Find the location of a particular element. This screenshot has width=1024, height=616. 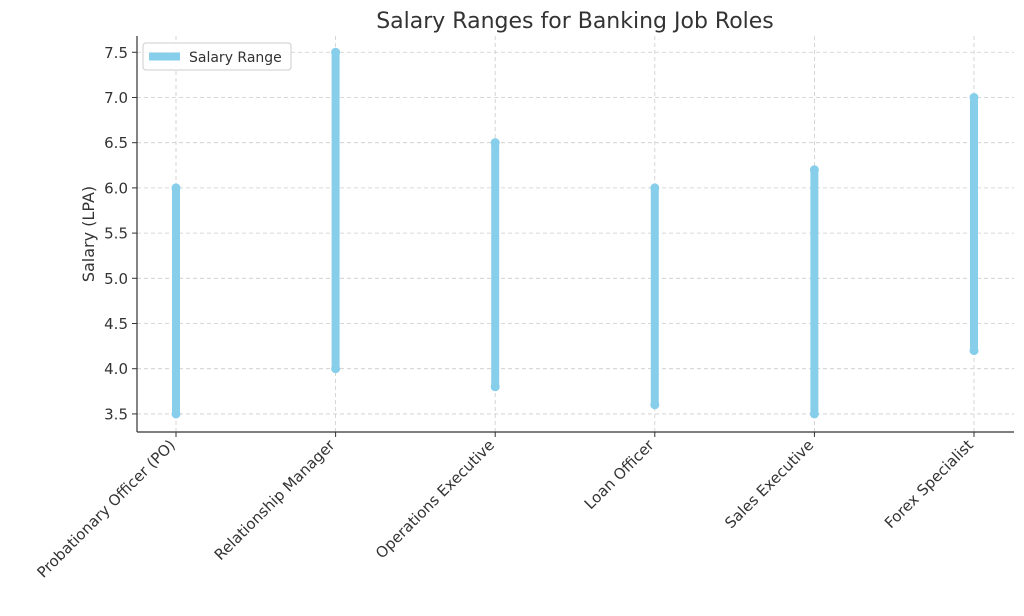

x-tick-label: Relationship Manager is located at coordinates (275, 500).